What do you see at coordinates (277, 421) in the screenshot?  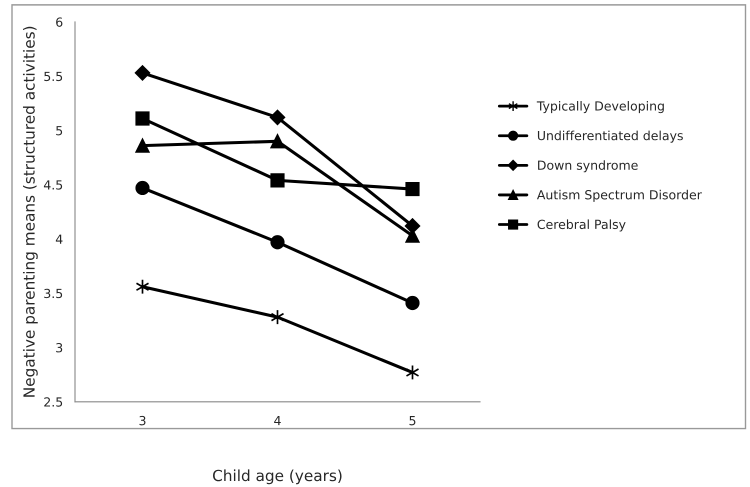 I see `x-tick-label: 4` at bounding box center [277, 421].